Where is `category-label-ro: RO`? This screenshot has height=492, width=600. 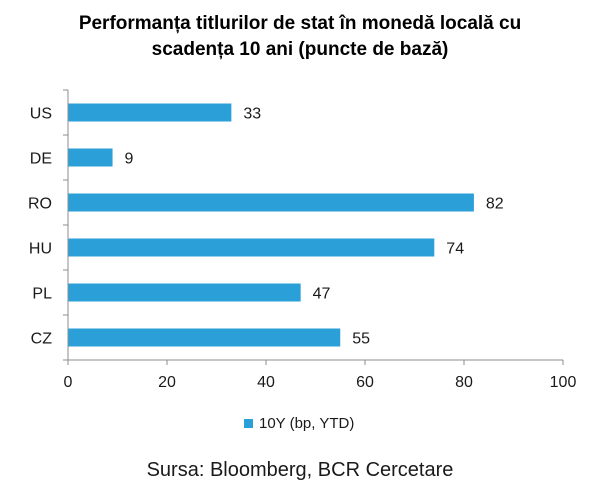
category-label-ro: RO is located at coordinates (40, 204).